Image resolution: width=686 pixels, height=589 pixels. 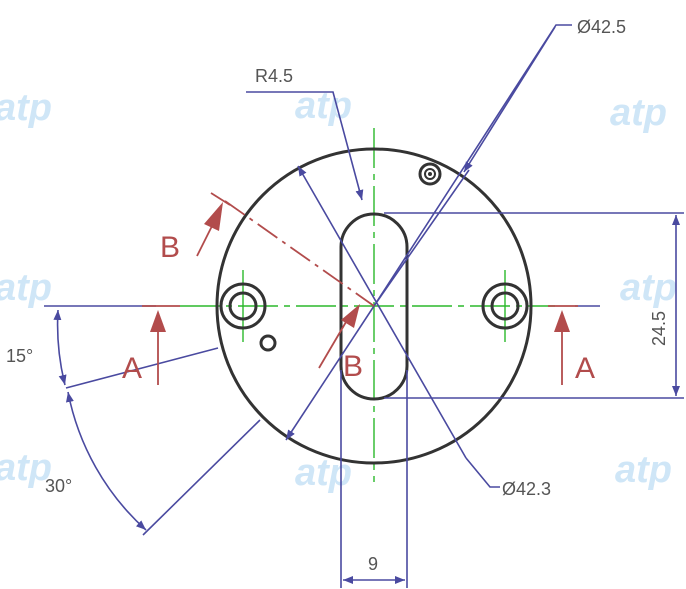 What do you see at coordinates (585, 368) in the screenshot?
I see `section-a-right-label: A` at bounding box center [585, 368].